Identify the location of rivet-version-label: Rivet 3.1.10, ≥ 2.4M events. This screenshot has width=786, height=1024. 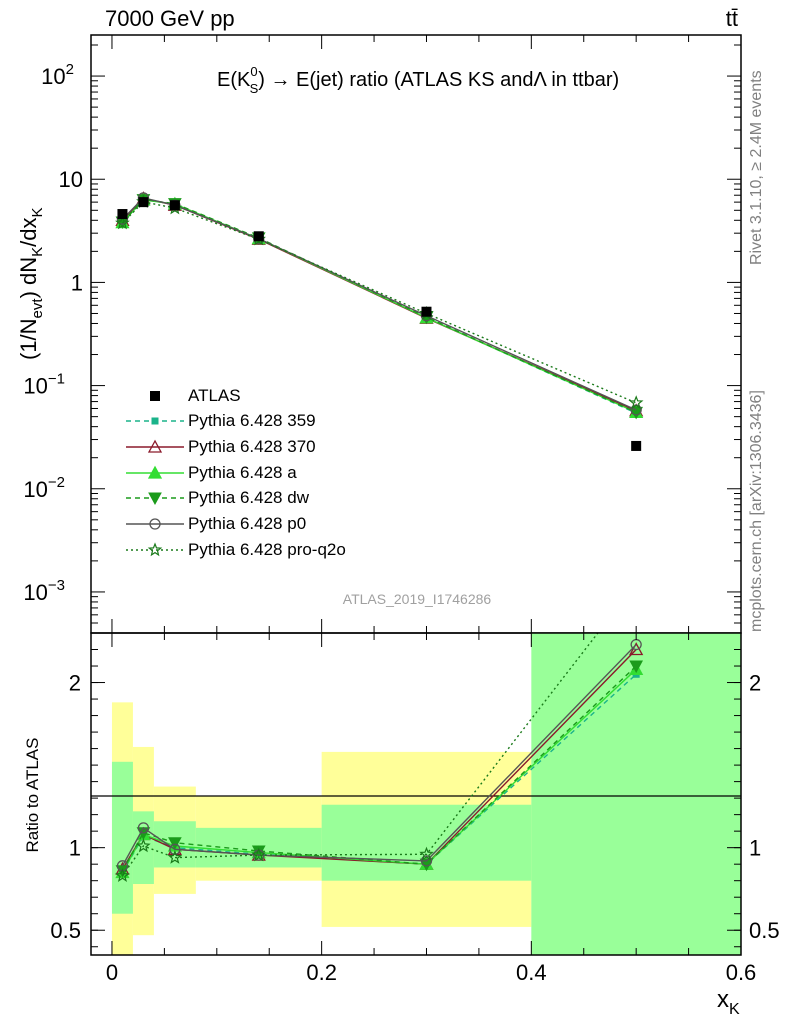
(756, 167).